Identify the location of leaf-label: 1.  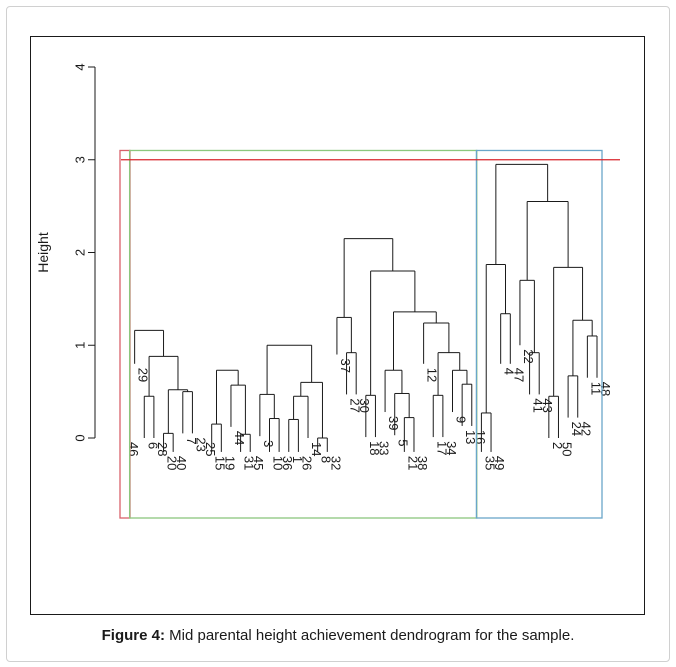
(297, 459).